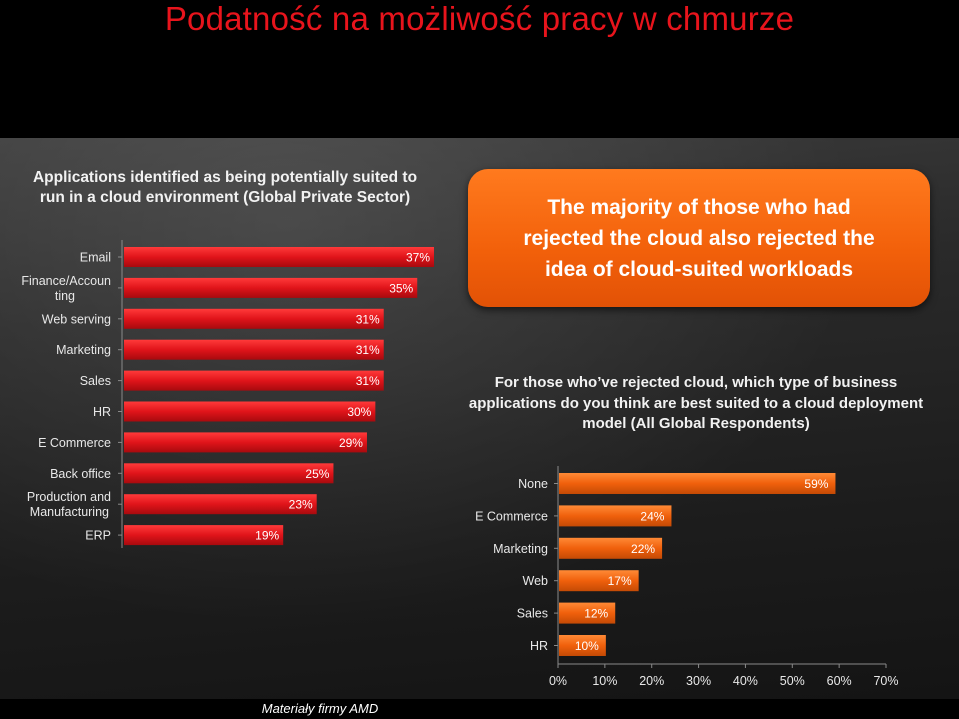  Describe the element at coordinates (74, 443) in the screenshot. I see `left-category-label: E Commerce` at that location.